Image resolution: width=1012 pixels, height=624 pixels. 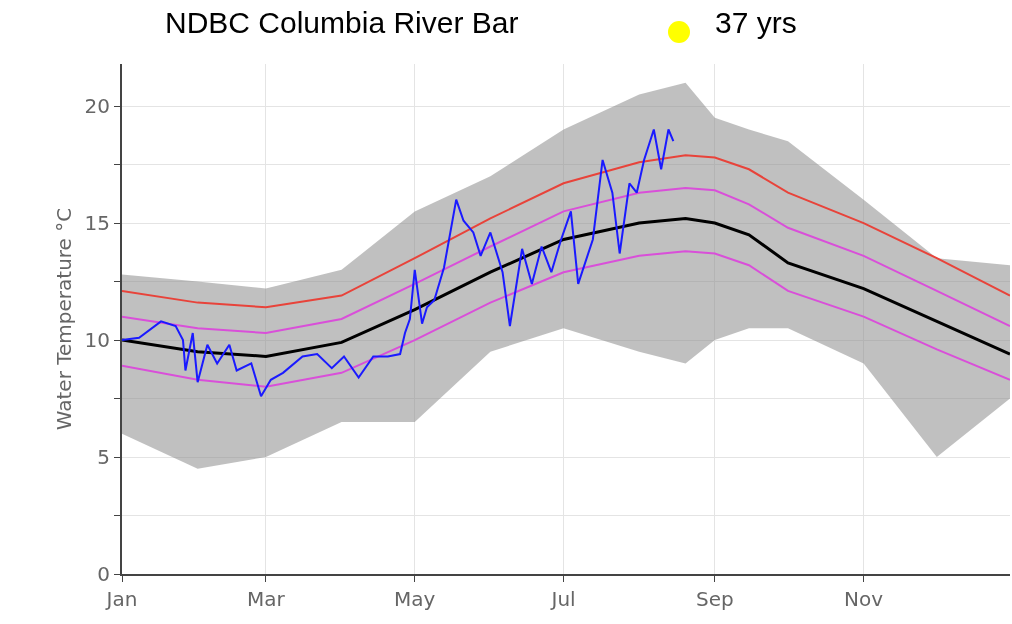 What do you see at coordinates (562, 599) in the screenshot?
I see `x-tick-label: Jul` at bounding box center [562, 599].